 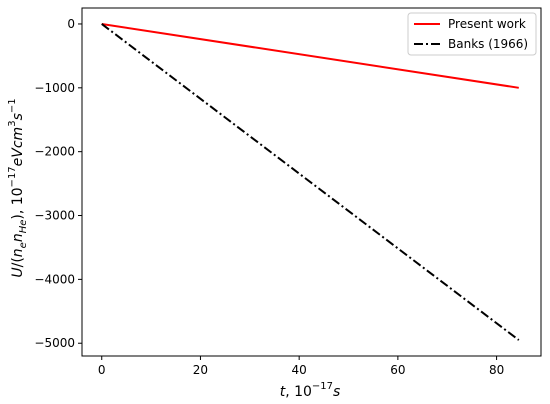 I want to click on x-tick-label: 0, so click(x=102, y=370).